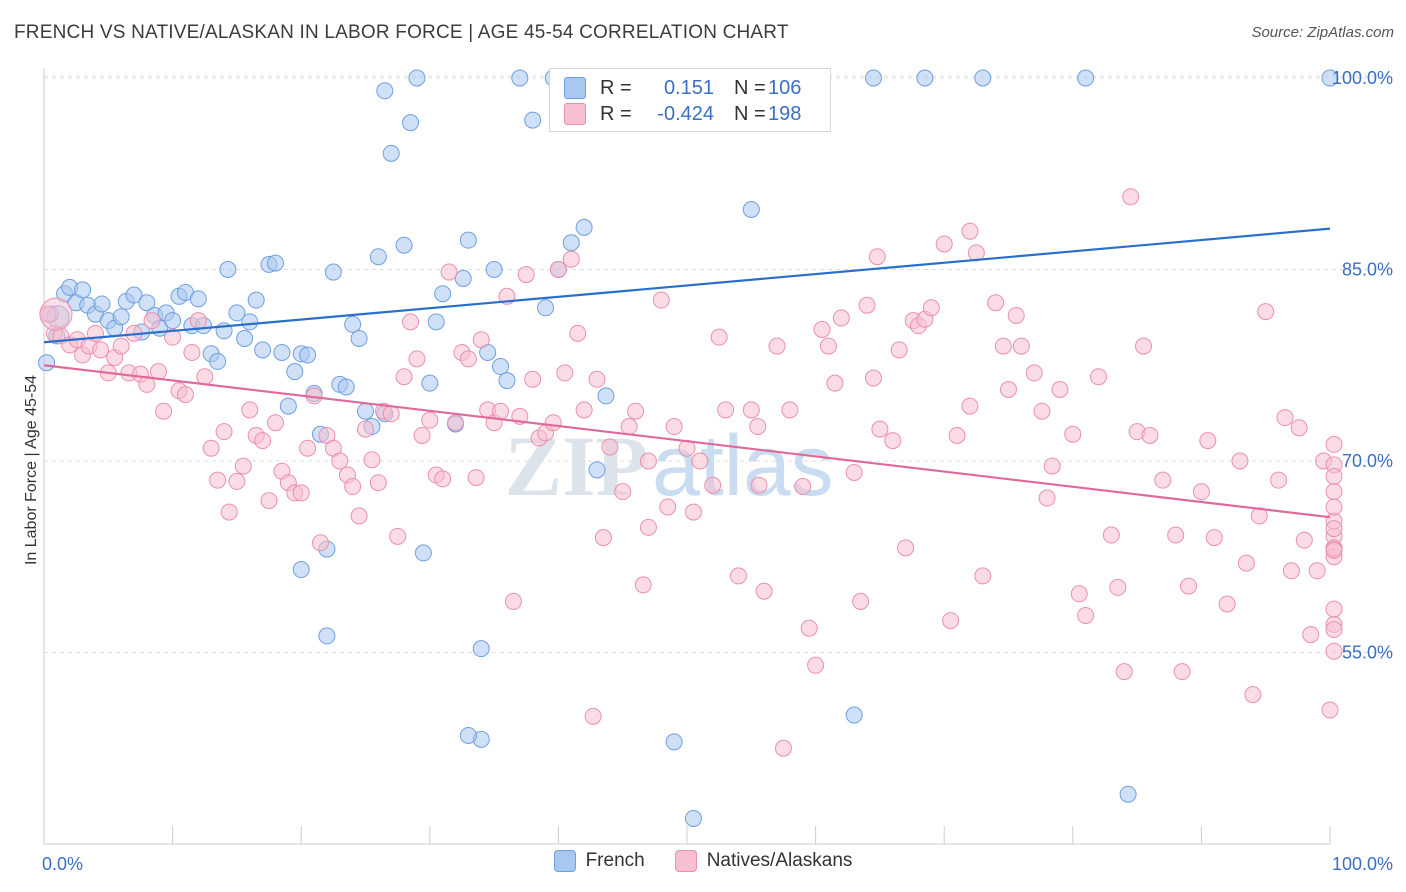  Describe the element at coordinates (785, 113) in the screenshot. I see `legend-natives-n: 198` at that location.